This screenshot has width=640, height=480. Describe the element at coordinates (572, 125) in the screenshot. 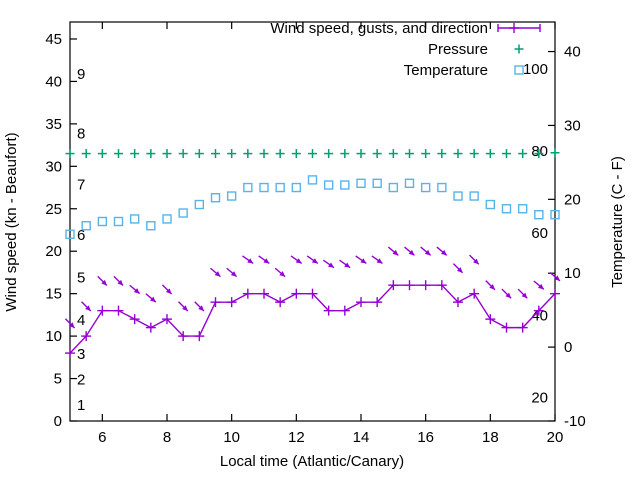

I see `y2-tick-label: 30` at that location.